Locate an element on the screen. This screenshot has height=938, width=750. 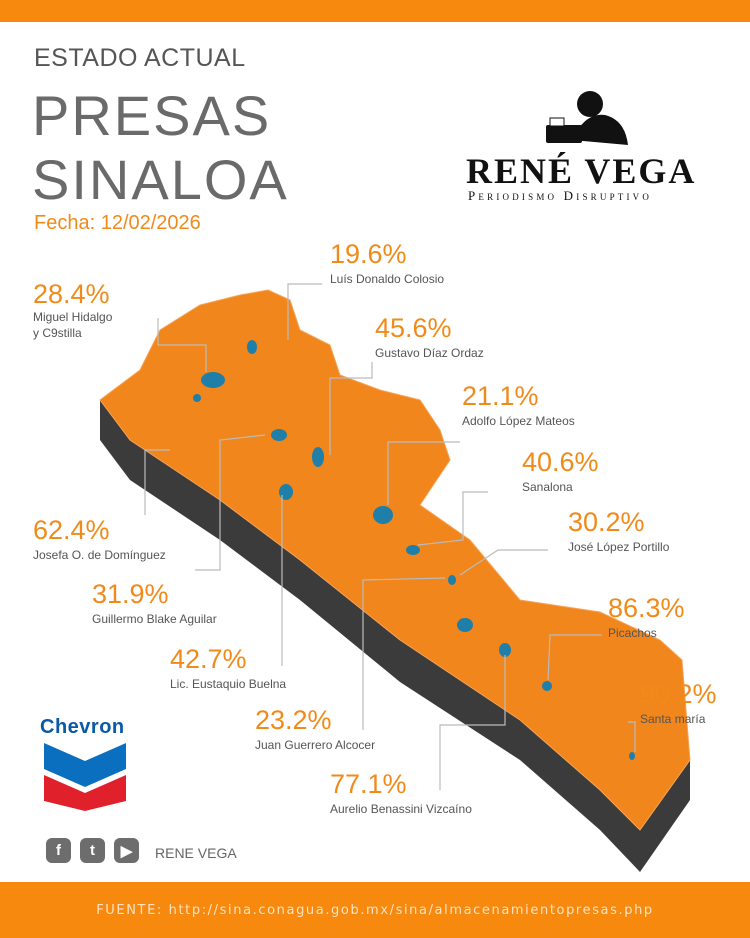
dam-percent: 19.6% is located at coordinates (368, 254).